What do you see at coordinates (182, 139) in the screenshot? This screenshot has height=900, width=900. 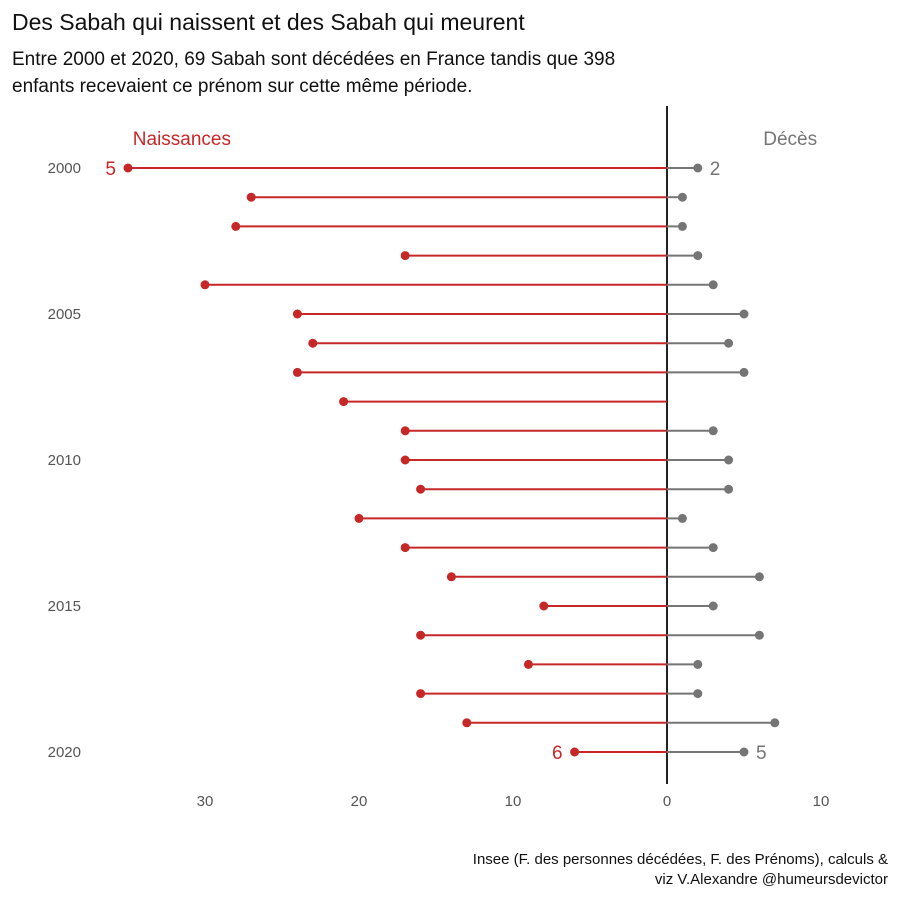 I see `series-label-births: Naissances` at bounding box center [182, 139].